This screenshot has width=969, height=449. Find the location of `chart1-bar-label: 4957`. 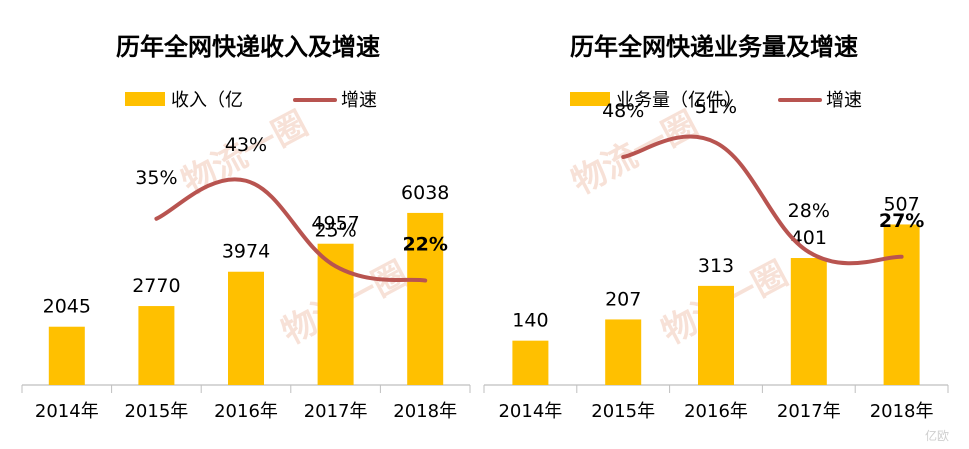

chart1-bar-label: 4957 is located at coordinates (335, 224).